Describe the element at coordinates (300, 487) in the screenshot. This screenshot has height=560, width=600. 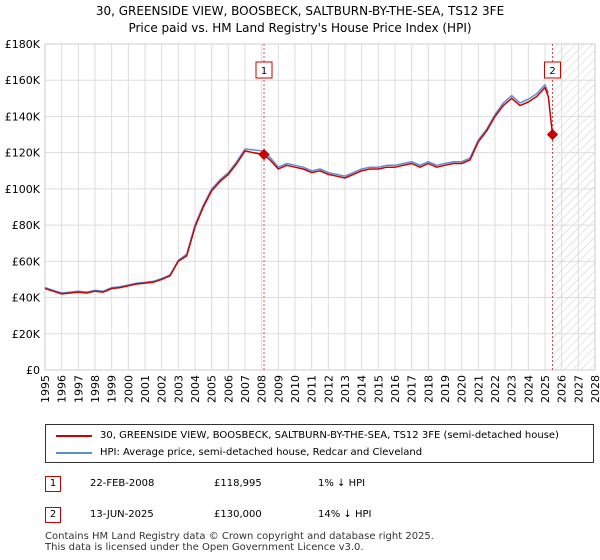
I see `sale-row-1: 1 22-FEB-2008 £118,995 1% ↓ HPI` at that location.